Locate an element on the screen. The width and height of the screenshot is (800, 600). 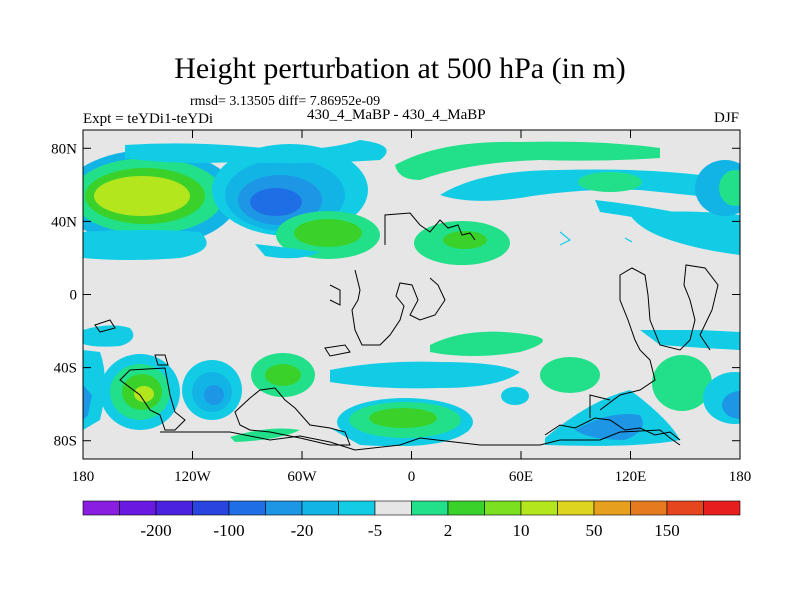
coastline-small-island is located at coordinates (105, 326).